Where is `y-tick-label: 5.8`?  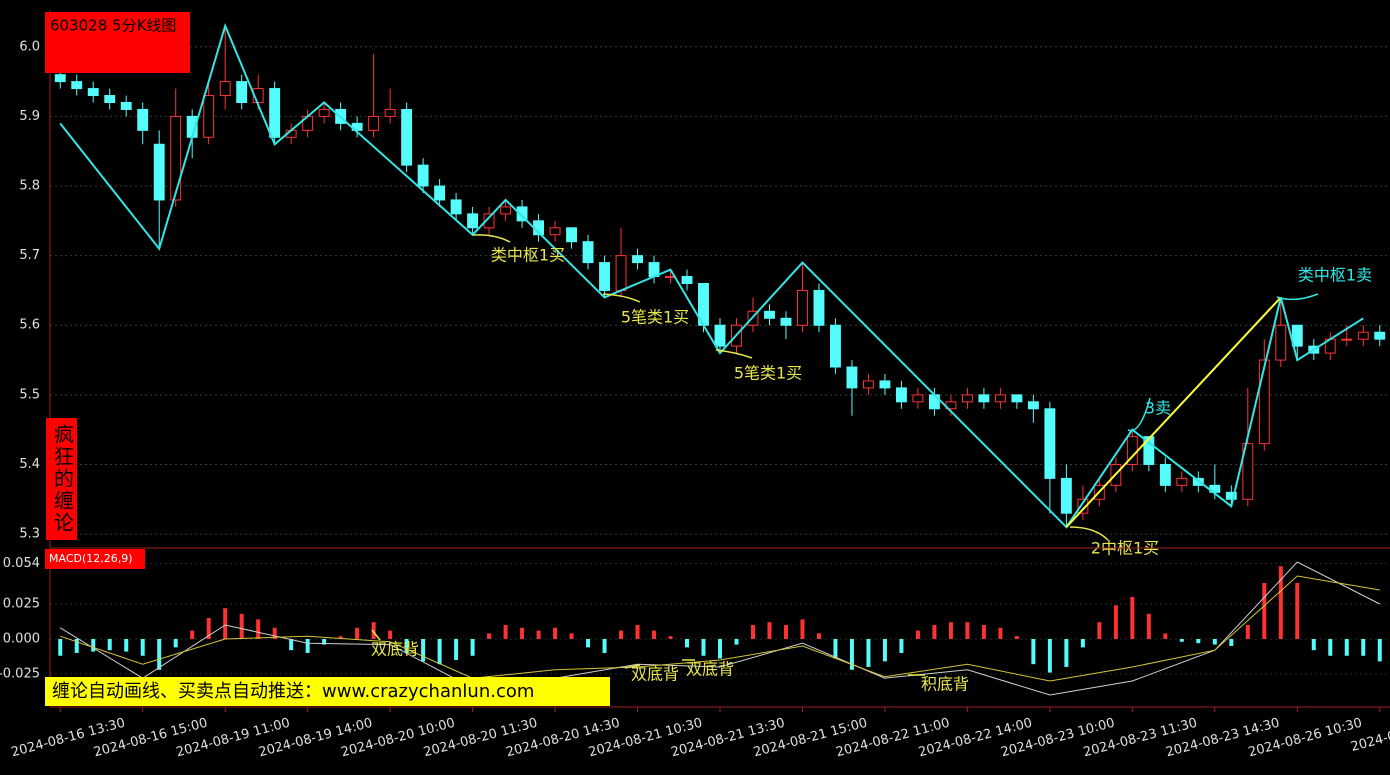
y-tick-label: 5.8 is located at coordinates (29, 186).